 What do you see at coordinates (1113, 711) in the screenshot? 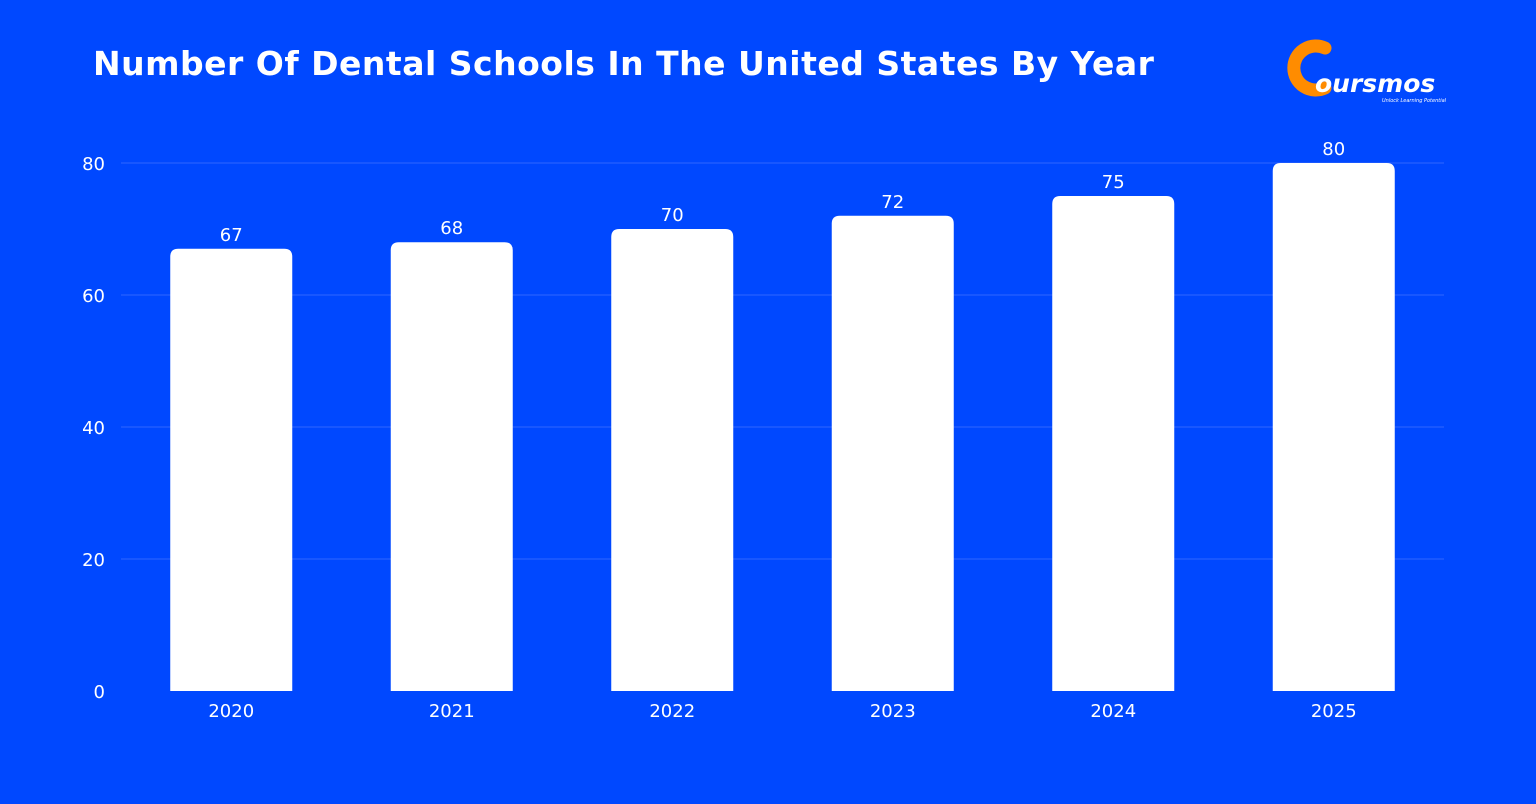
I see `x-tick-label: 2024` at bounding box center [1113, 711].